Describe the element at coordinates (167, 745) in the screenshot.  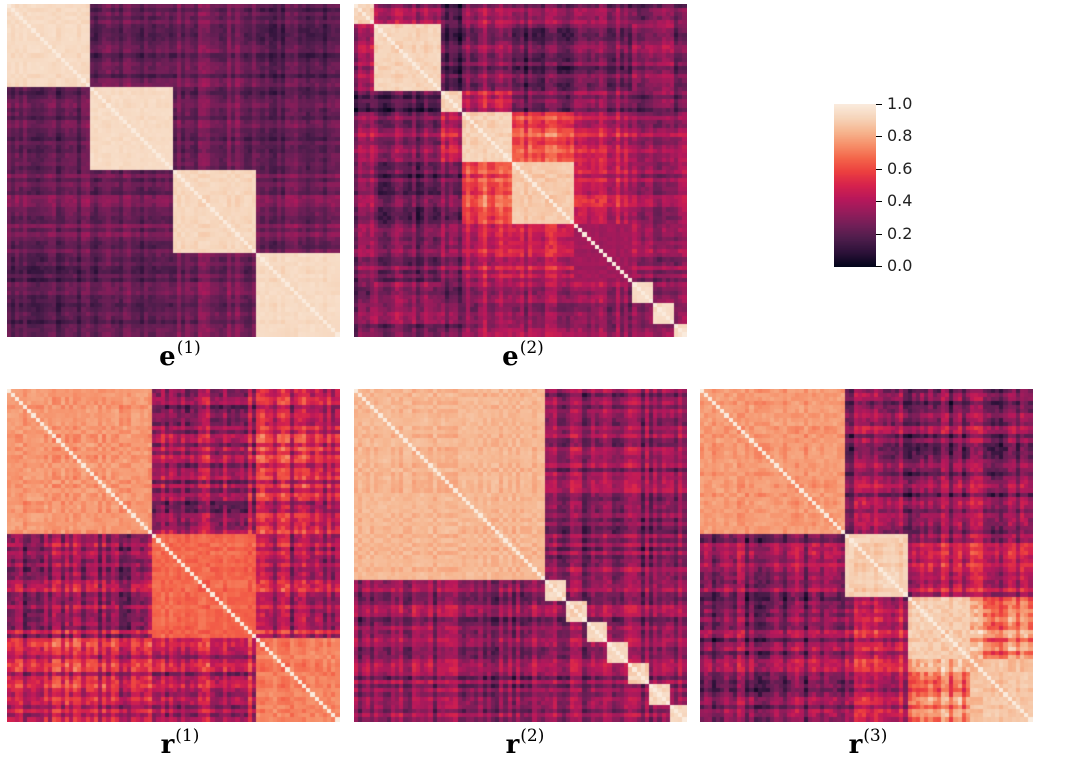
I see `caption-r1-base: r` at that location.